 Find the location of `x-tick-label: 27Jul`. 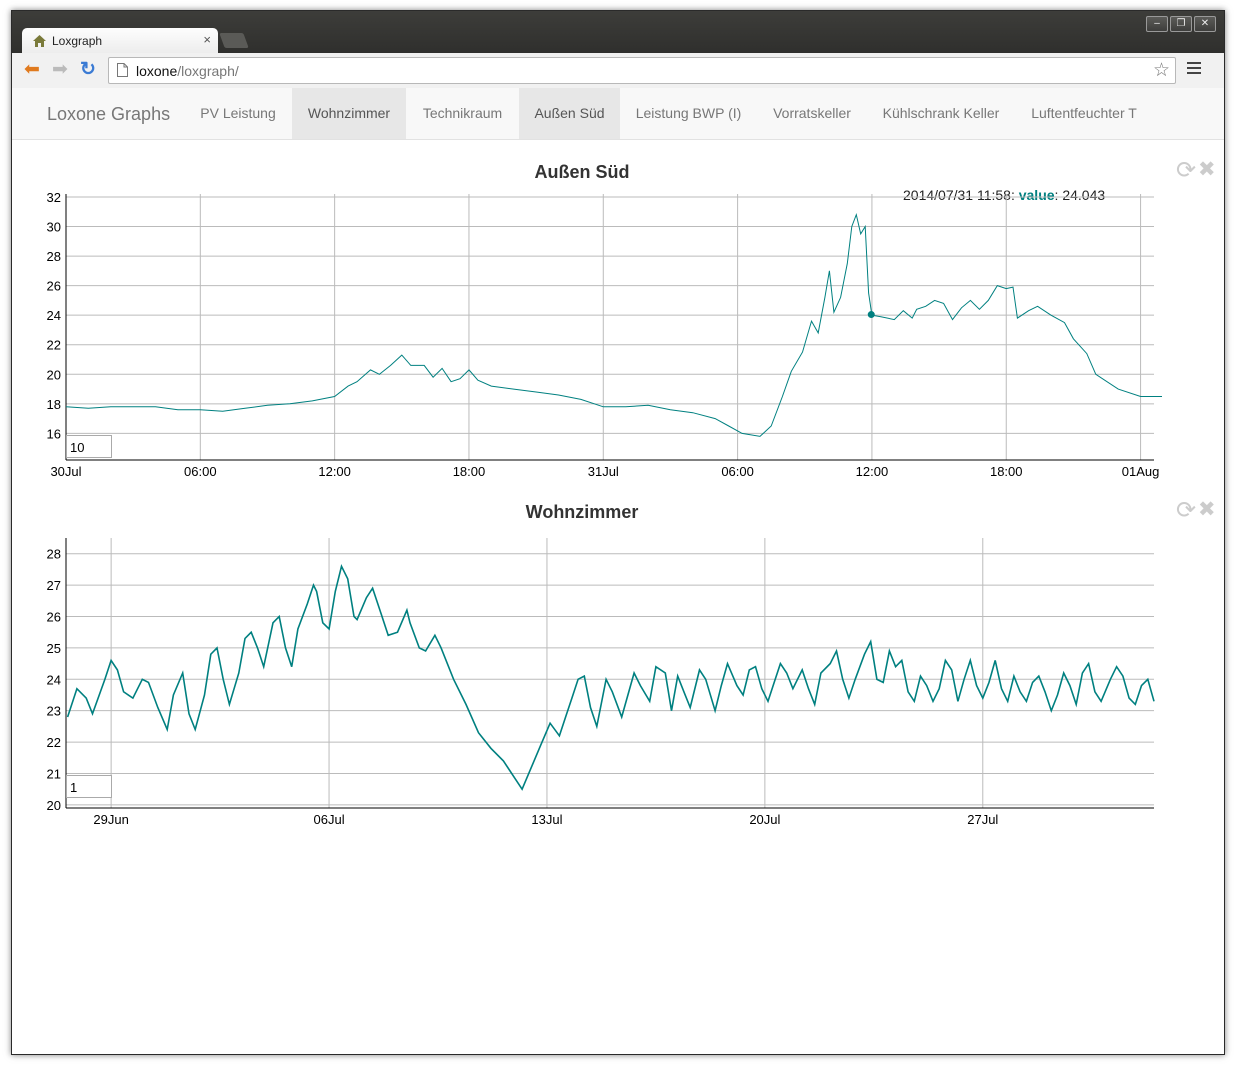

x-tick-label: 27Jul is located at coordinates (982, 819).